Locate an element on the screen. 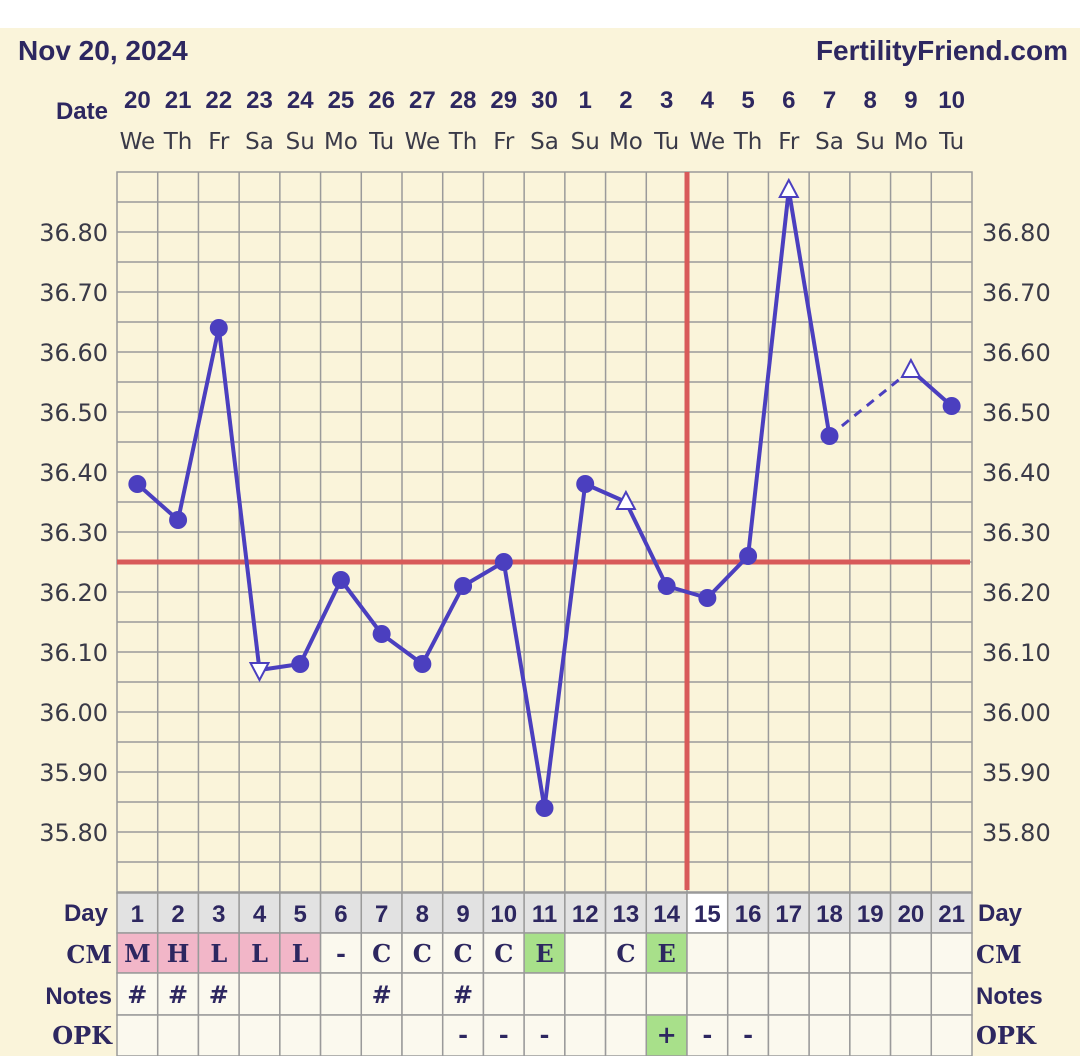  row-label-opk-right: OPK is located at coordinates (1006, 1035).